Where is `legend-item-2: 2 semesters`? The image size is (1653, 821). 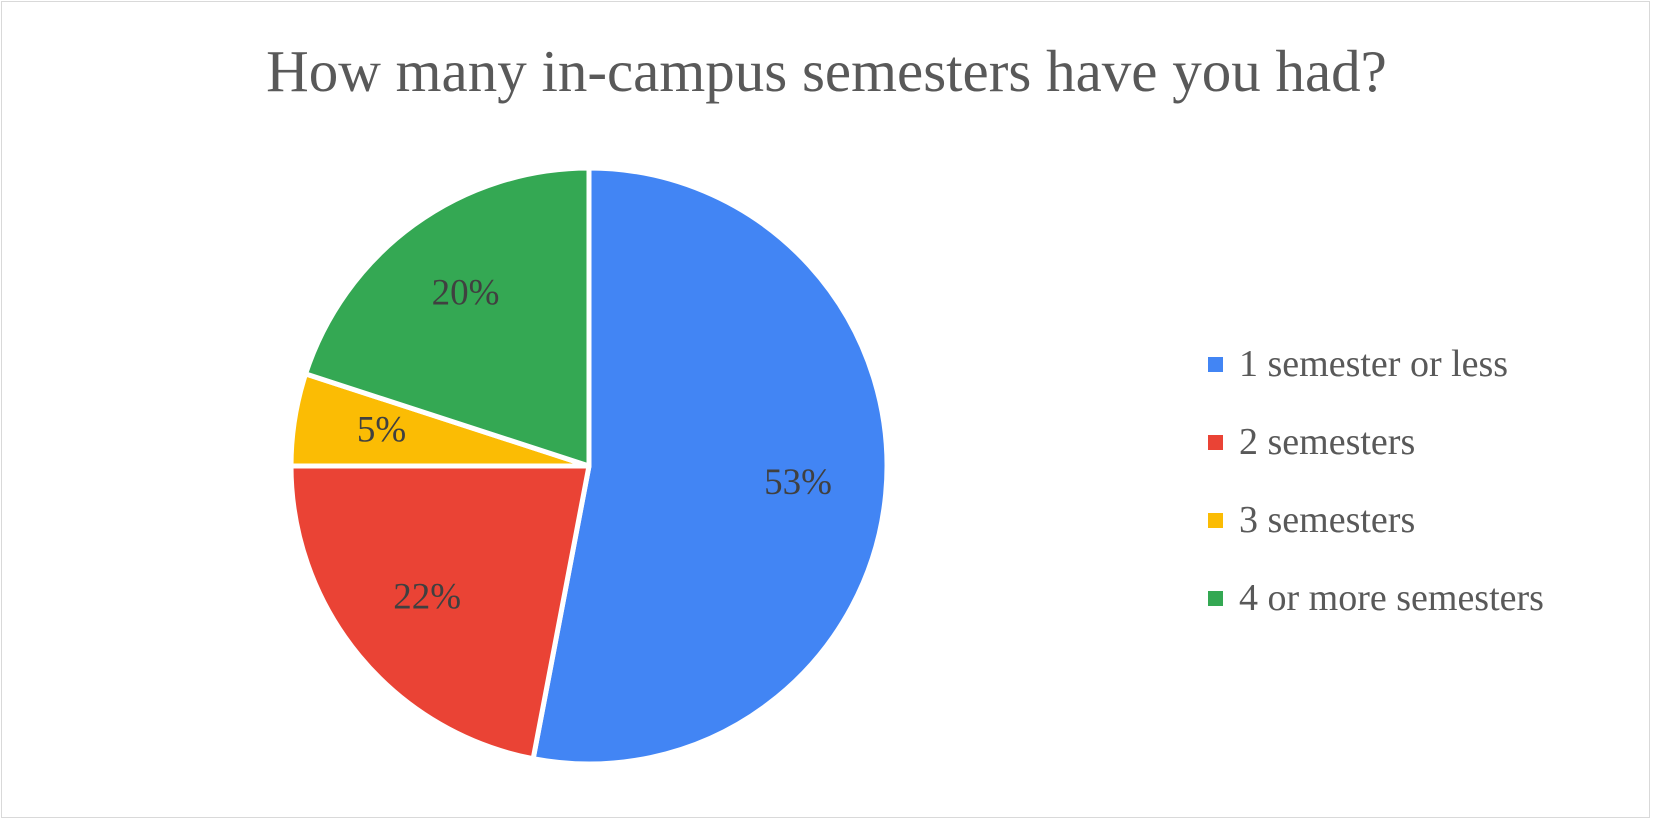
legend-item-2: 2 semesters is located at coordinates (1376, 442).